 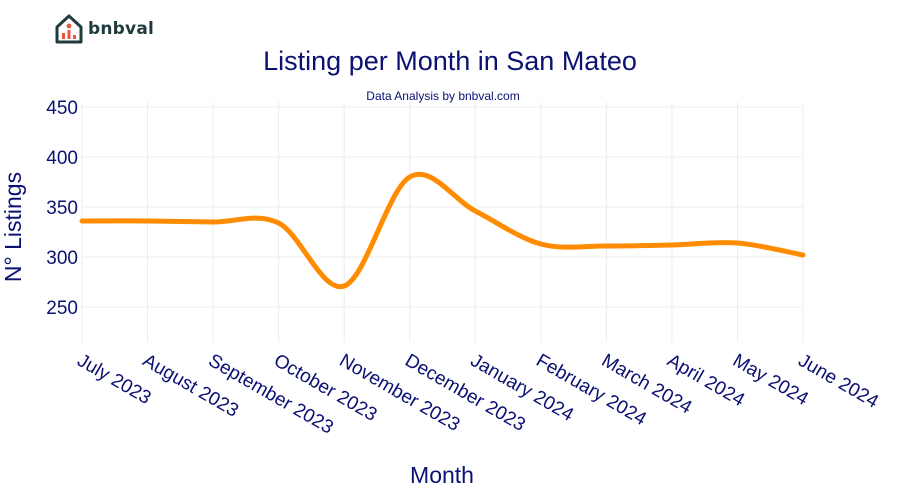 I want to click on y-tick-label: 300, so click(x=62, y=258).